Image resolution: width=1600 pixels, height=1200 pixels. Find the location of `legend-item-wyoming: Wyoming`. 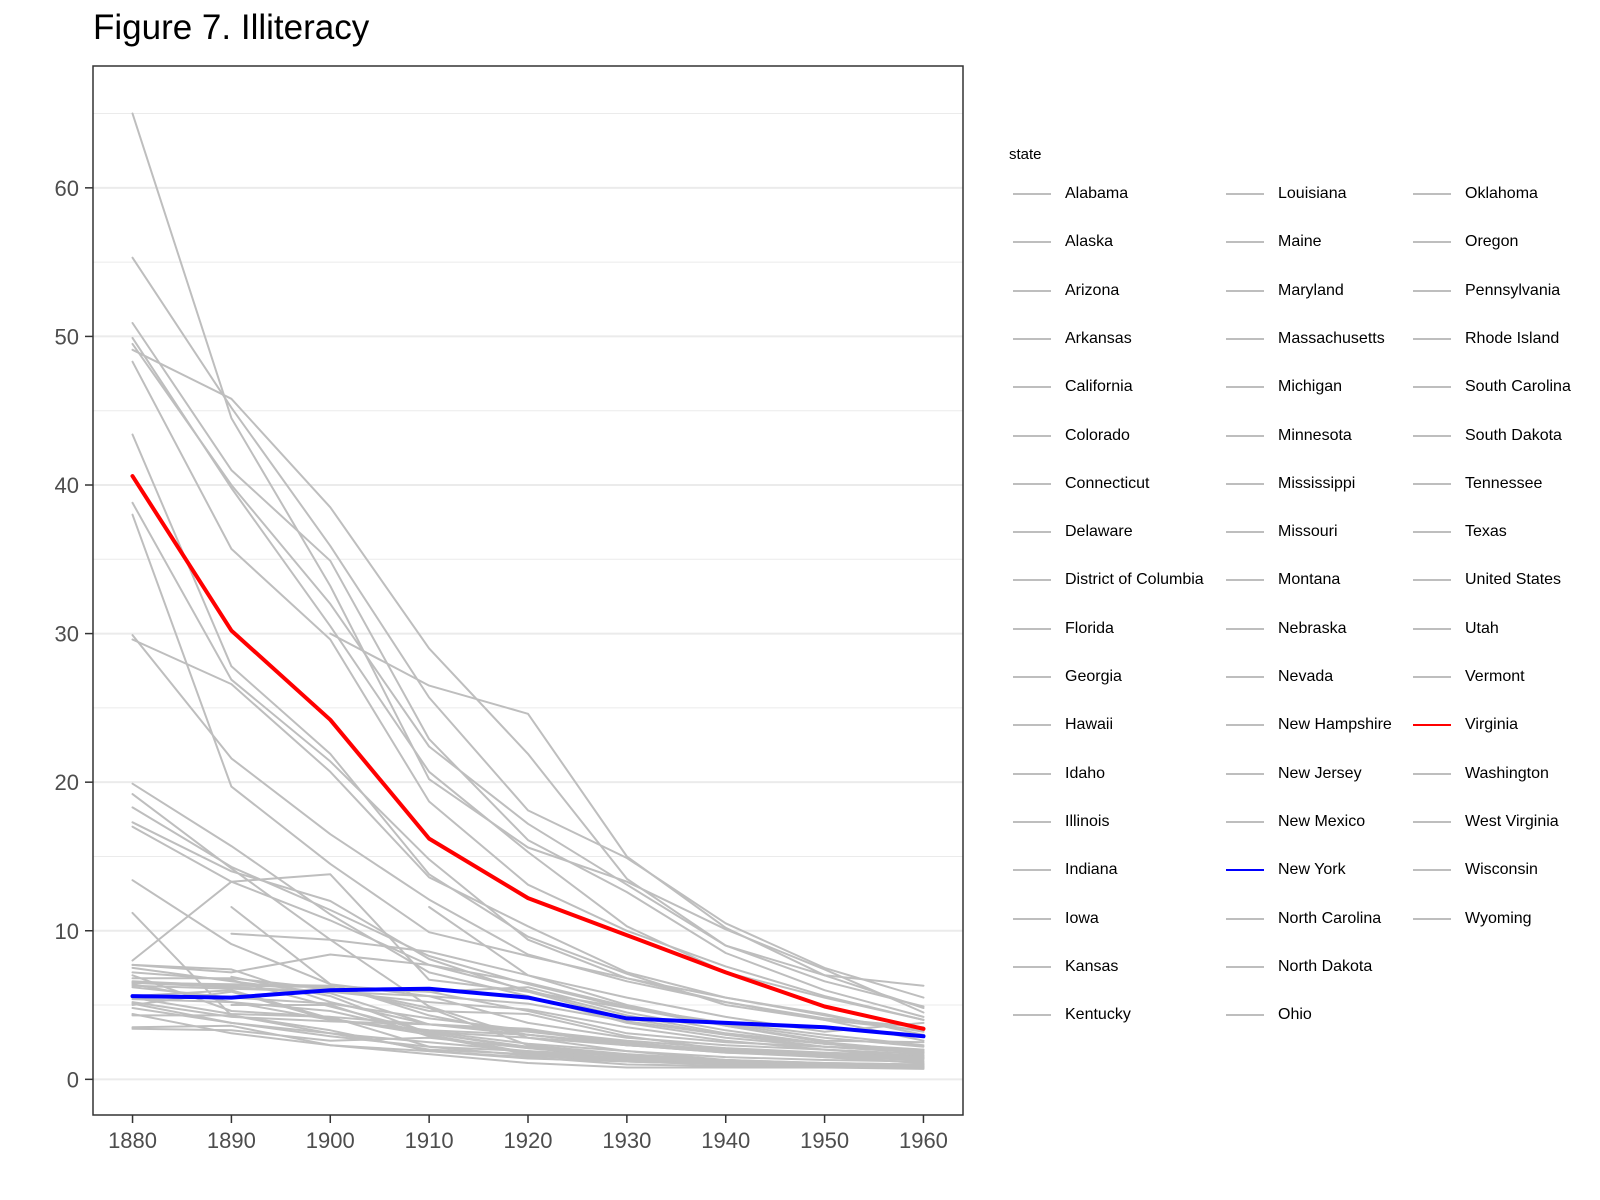

legend-item-wyoming: Wyoming is located at coordinates (1472, 919).